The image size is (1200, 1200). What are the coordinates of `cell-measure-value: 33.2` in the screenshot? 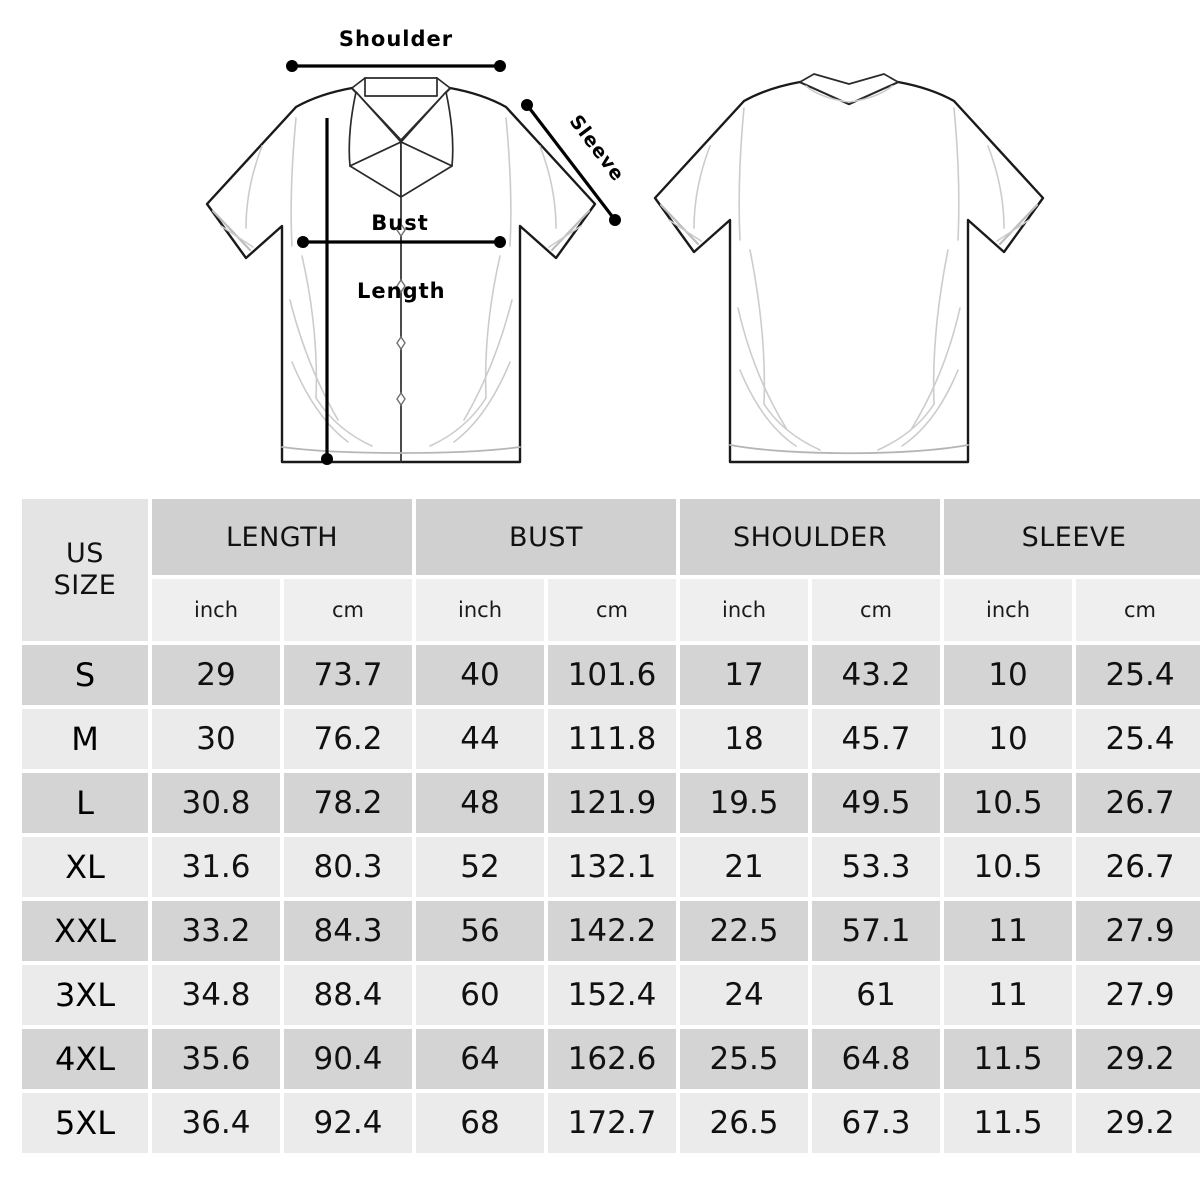 It's located at (216, 931).